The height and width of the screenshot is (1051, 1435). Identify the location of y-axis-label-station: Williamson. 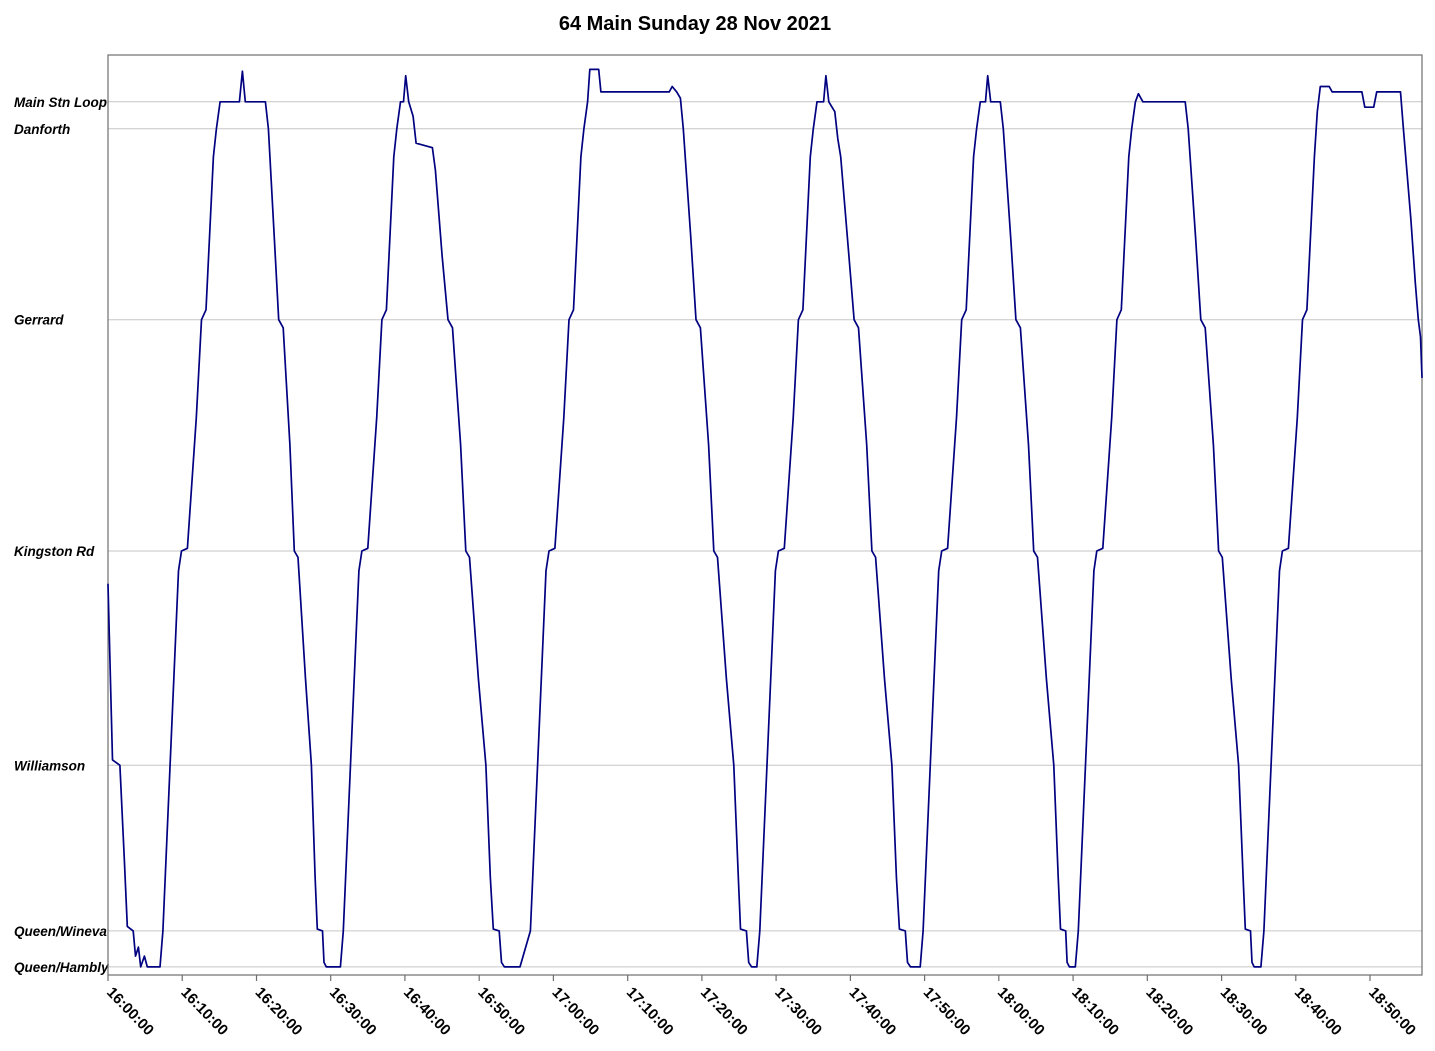
(49, 765).